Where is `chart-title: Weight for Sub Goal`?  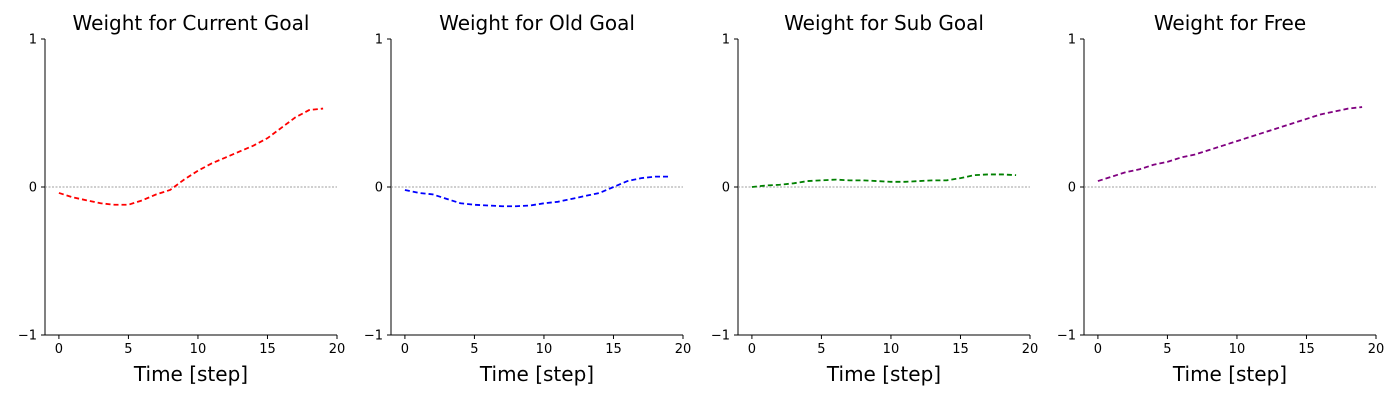
chart-title: Weight for Sub Goal is located at coordinates (884, 23).